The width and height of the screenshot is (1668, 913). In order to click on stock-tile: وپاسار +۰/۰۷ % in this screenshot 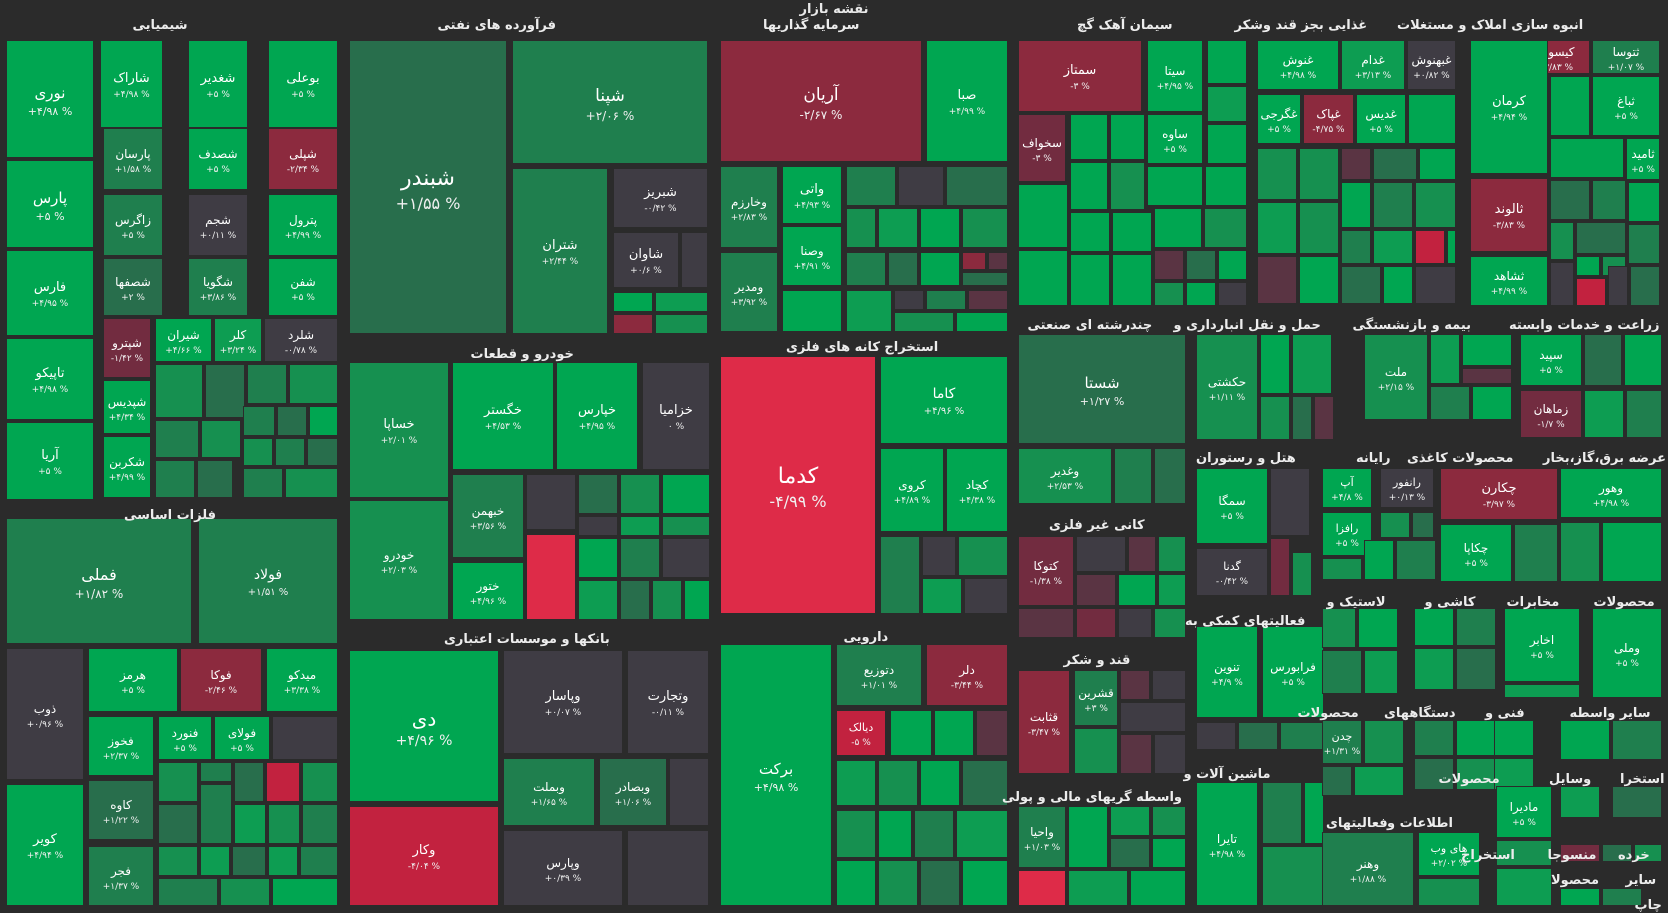, I will do `click(563, 702)`.